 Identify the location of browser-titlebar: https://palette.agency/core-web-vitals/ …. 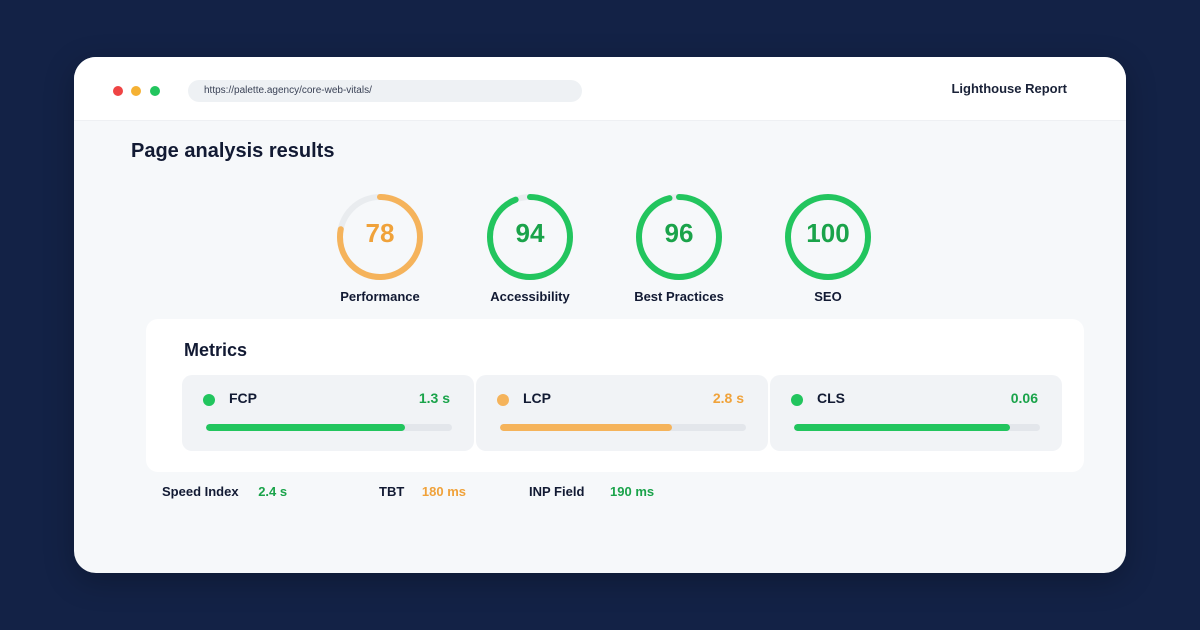
(600, 89).